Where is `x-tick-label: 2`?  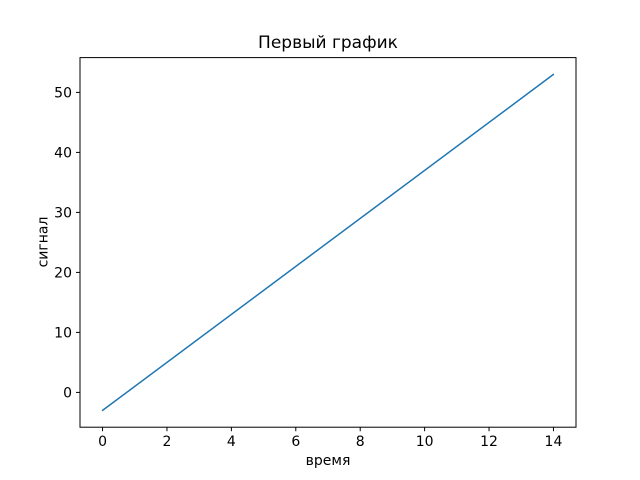
x-tick-label: 2 is located at coordinates (167, 442).